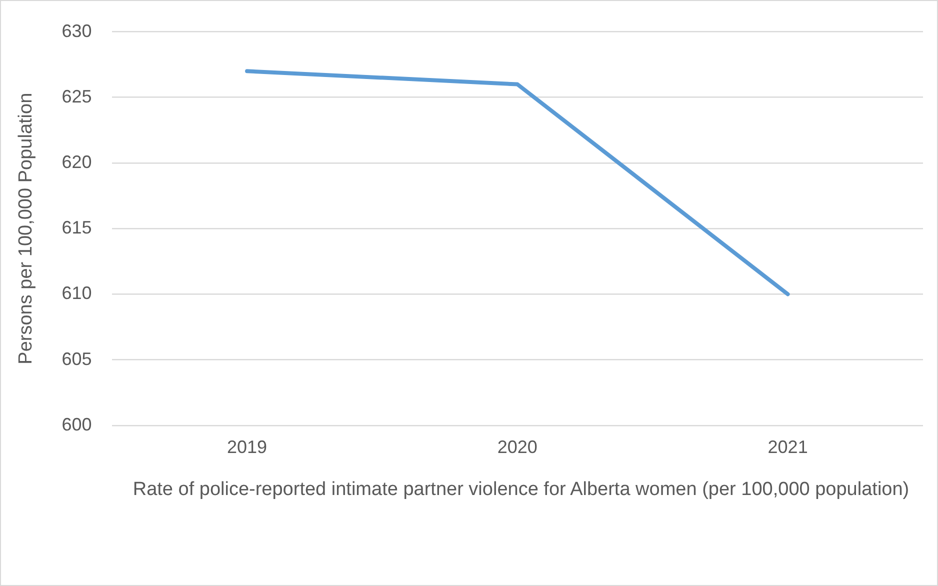 The image size is (938, 586). I want to click on y-axis-title: Persons per 100,000 Population, so click(26, 228).